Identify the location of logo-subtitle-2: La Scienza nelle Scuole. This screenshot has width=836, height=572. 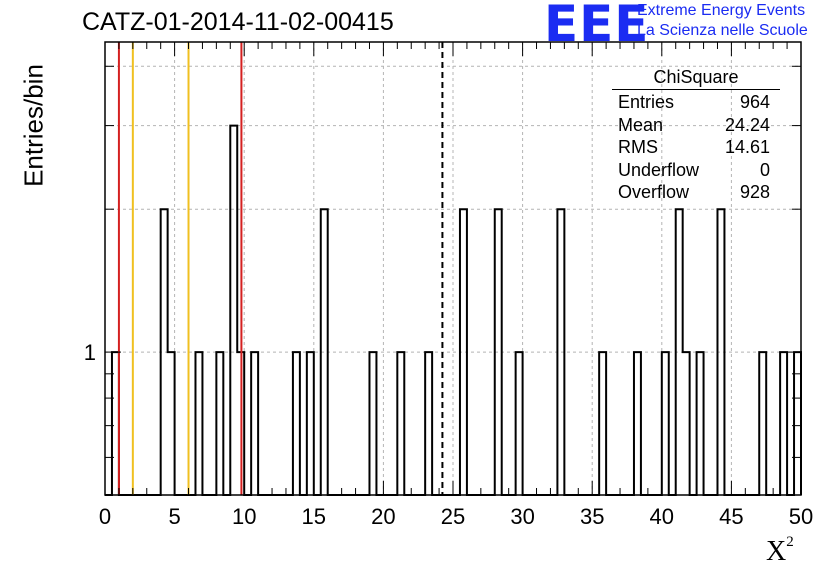
(722, 30).